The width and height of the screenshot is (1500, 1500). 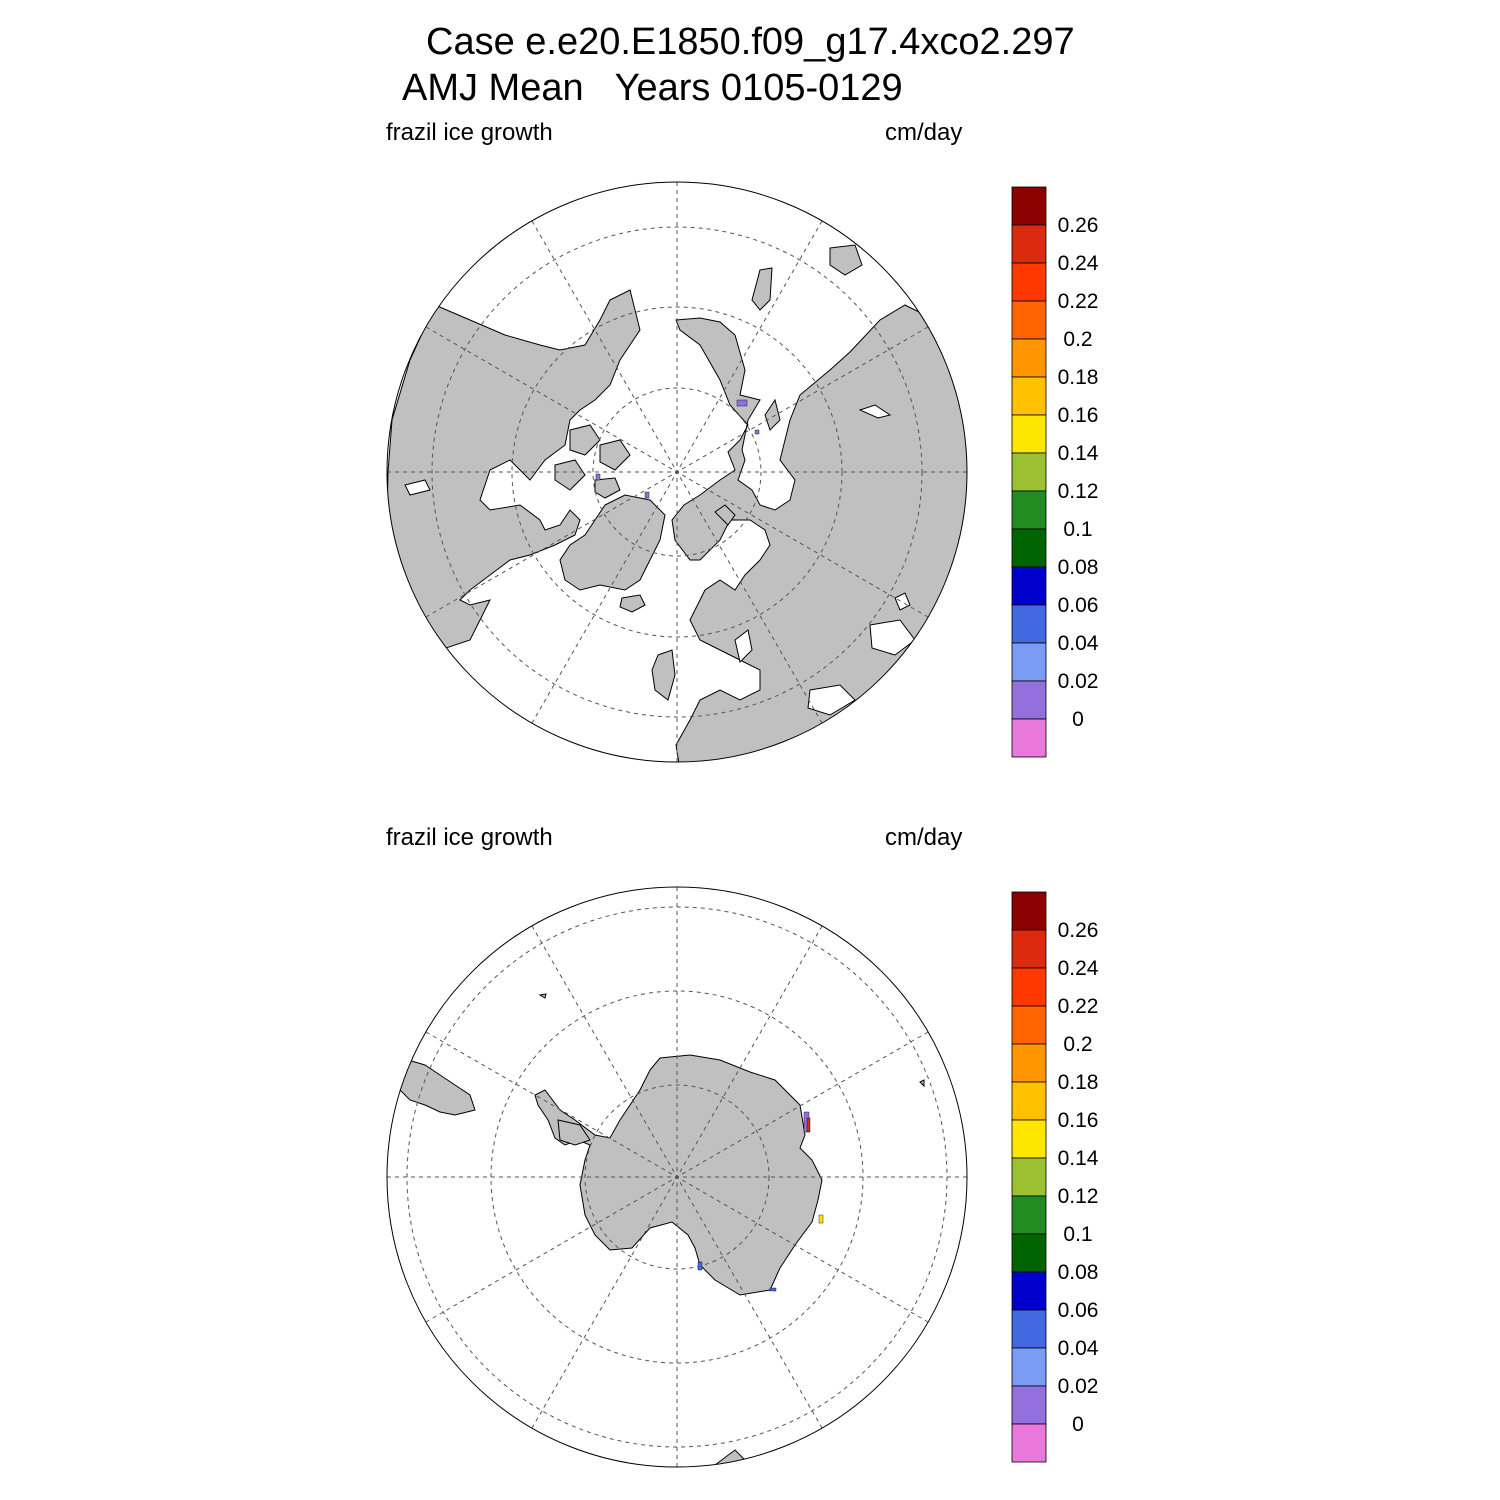 What do you see at coordinates (750, 42) in the screenshot?
I see `figure-title-line1: Case e.e20.E1850.f09_g17.4xco2.297` at bounding box center [750, 42].